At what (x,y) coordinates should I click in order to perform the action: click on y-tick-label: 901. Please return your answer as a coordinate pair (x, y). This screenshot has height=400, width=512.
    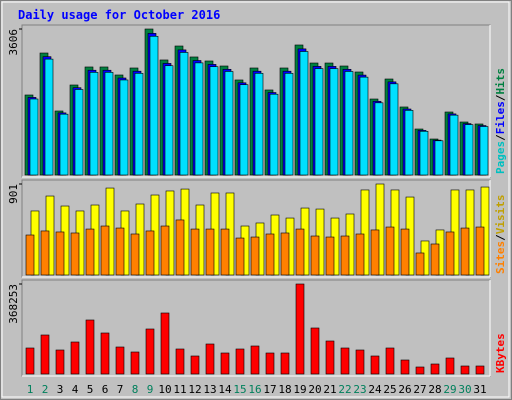
    Looking at the image, I should click on (13, 194).